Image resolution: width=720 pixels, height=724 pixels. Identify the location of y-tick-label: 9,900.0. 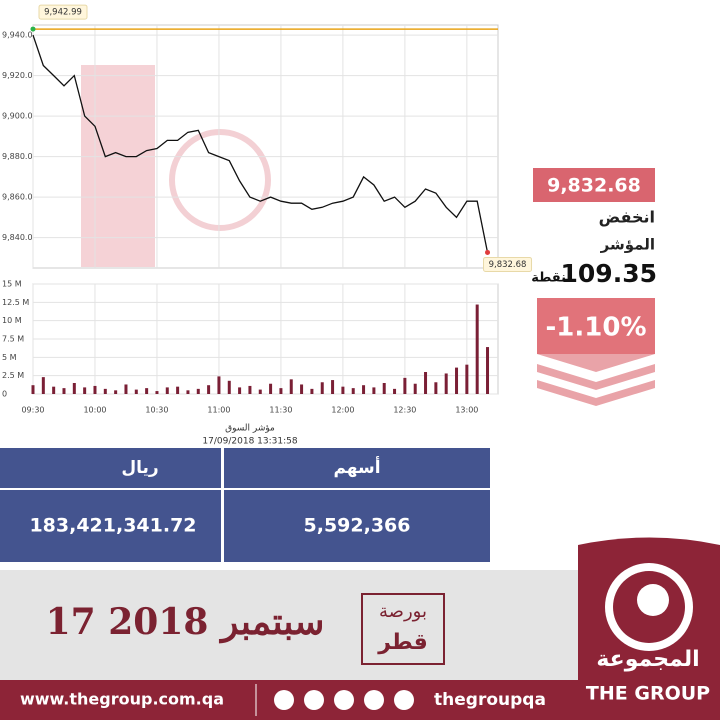
(17, 116).